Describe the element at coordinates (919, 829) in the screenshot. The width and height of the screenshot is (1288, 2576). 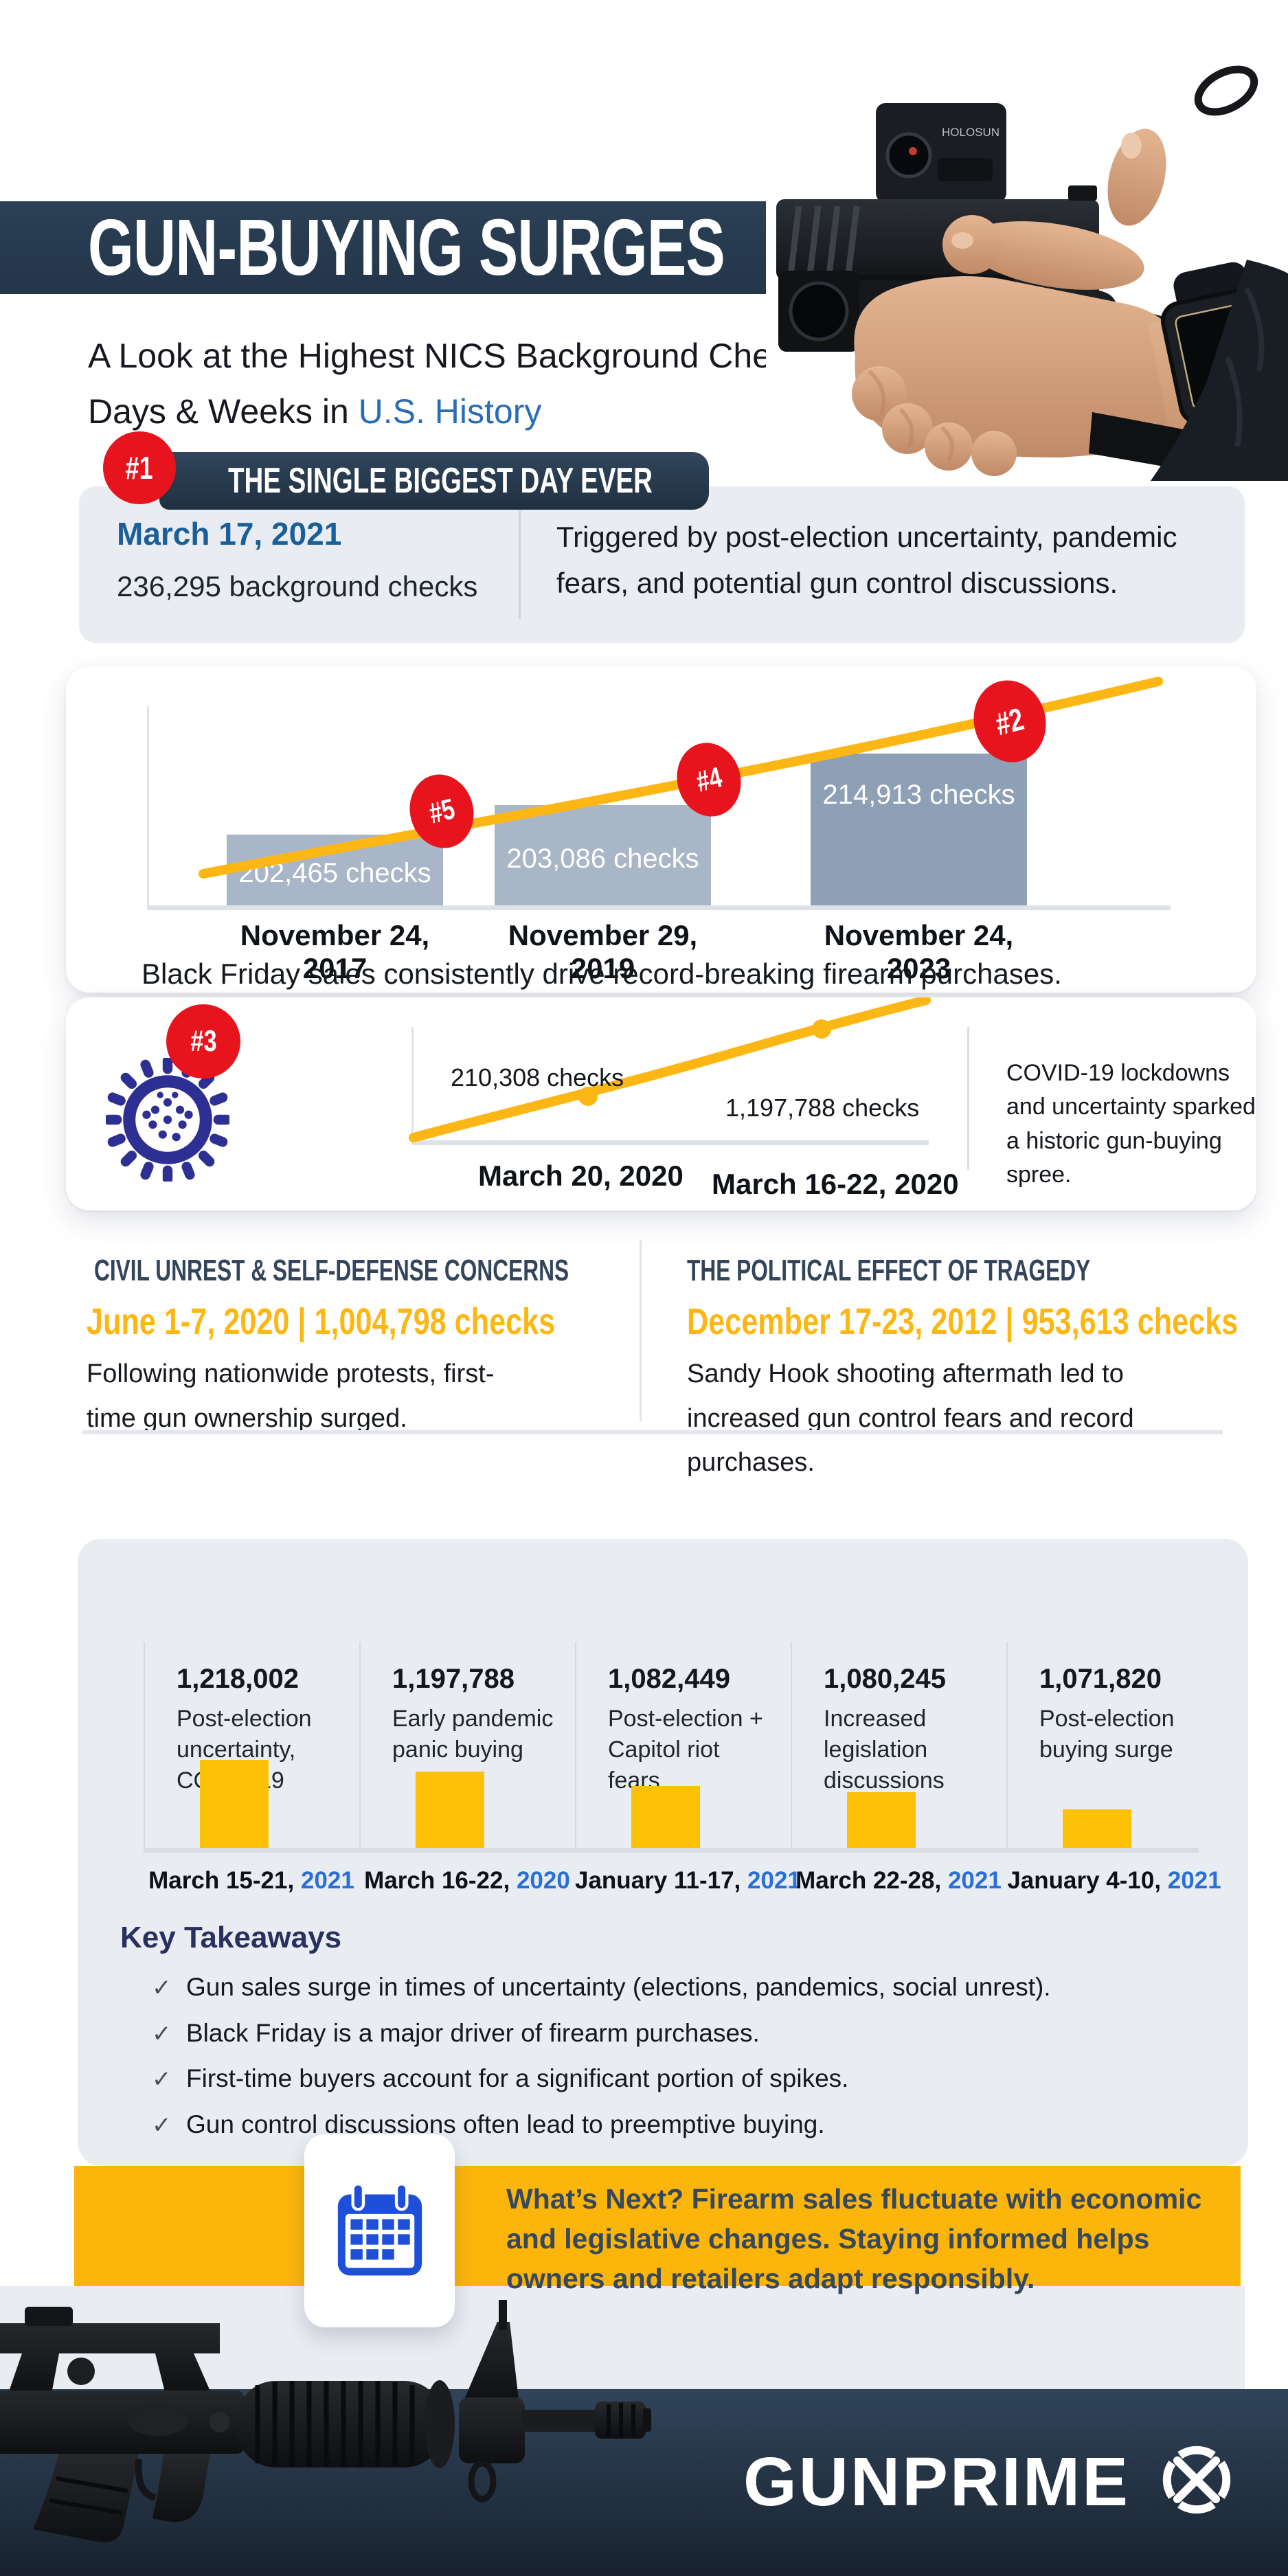
I see `bar-2023: 214,913 checks` at that location.